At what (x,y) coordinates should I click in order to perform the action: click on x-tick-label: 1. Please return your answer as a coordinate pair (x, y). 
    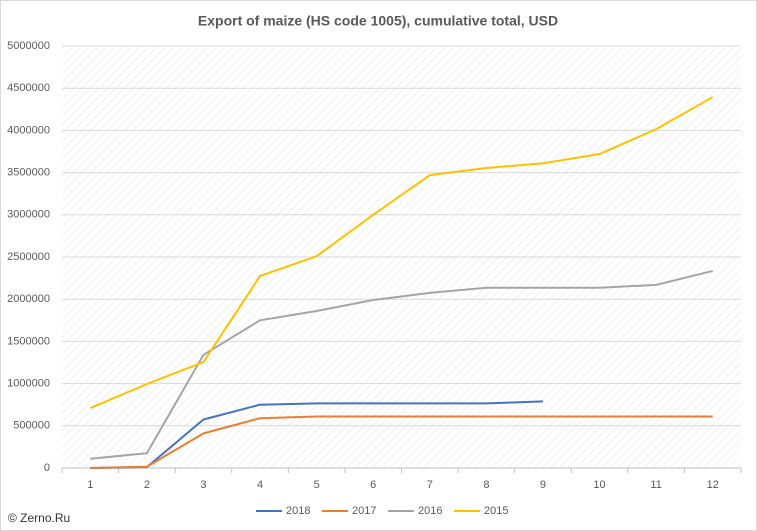
    Looking at the image, I should click on (90, 485).